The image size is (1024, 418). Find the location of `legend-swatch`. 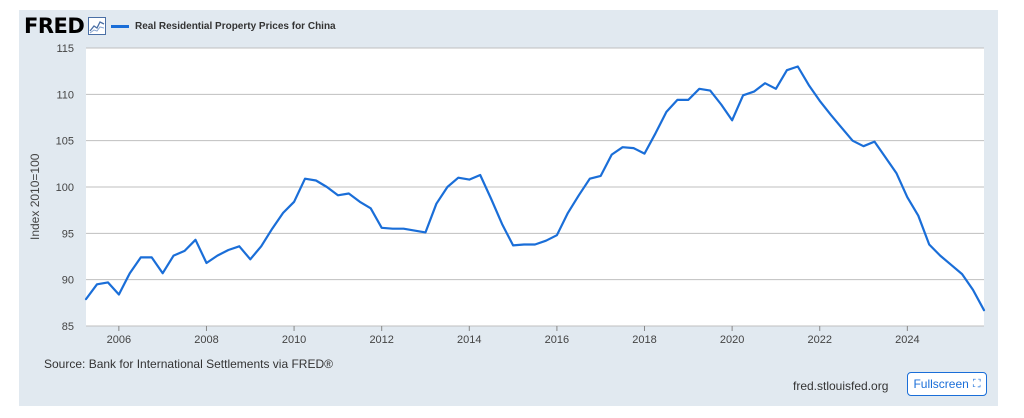

legend-swatch is located at coordinates (120, 26).